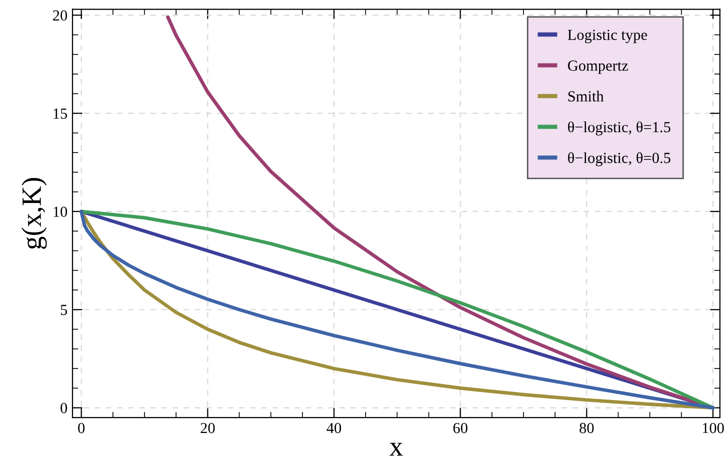 This screenshot has width=725, height=464. Describe the element at coordinates (60, 15) in the screenshot. I see `y-tick-label: 20` at that location.